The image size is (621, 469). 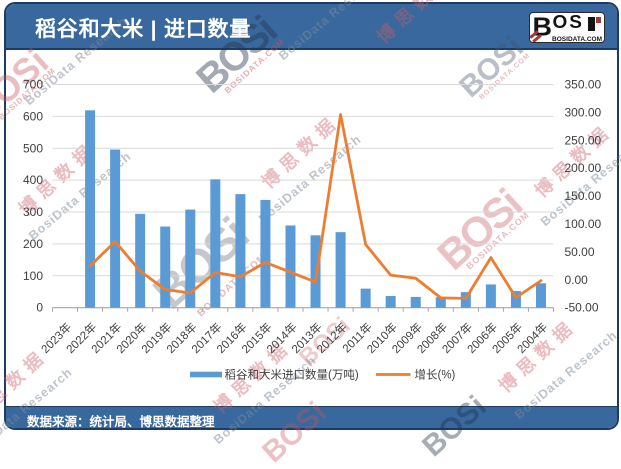 What do you see at coordinates (435, 375) in the screenshot?
I see `svg-text: 增长(%)` at bounding box center [435, 375].